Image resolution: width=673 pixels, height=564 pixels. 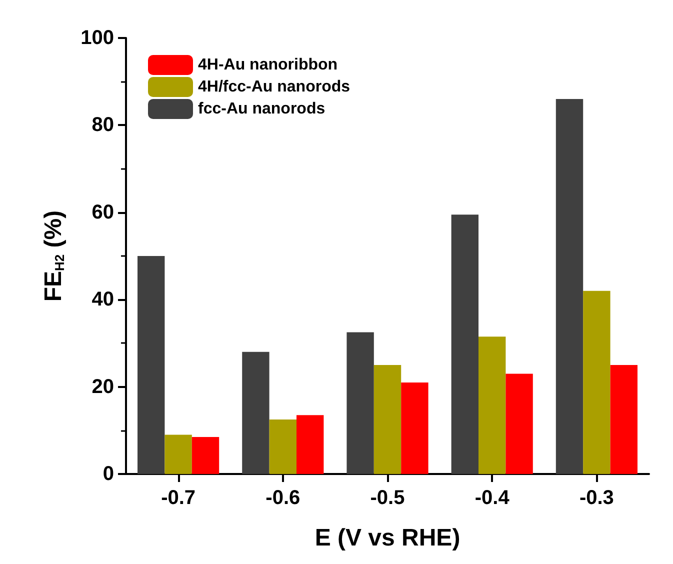 What do you see at coordinates (283, 498) in the screenshot?
I see `x-tick-label: -0.6` at bounding box center [283, 498].